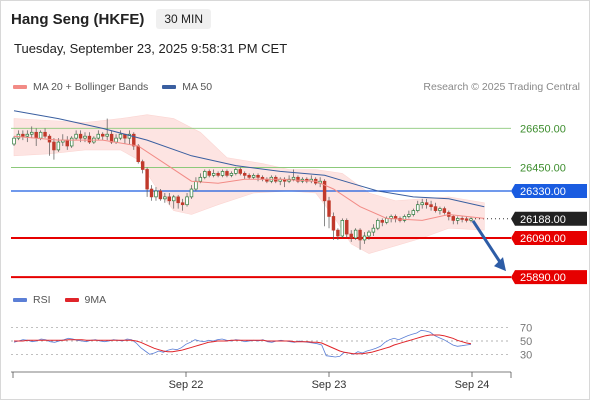 Image resolution: width=590 pixels, height=400 pixels. I want to click on current-price-label: 26188.00, so click(543, 220).